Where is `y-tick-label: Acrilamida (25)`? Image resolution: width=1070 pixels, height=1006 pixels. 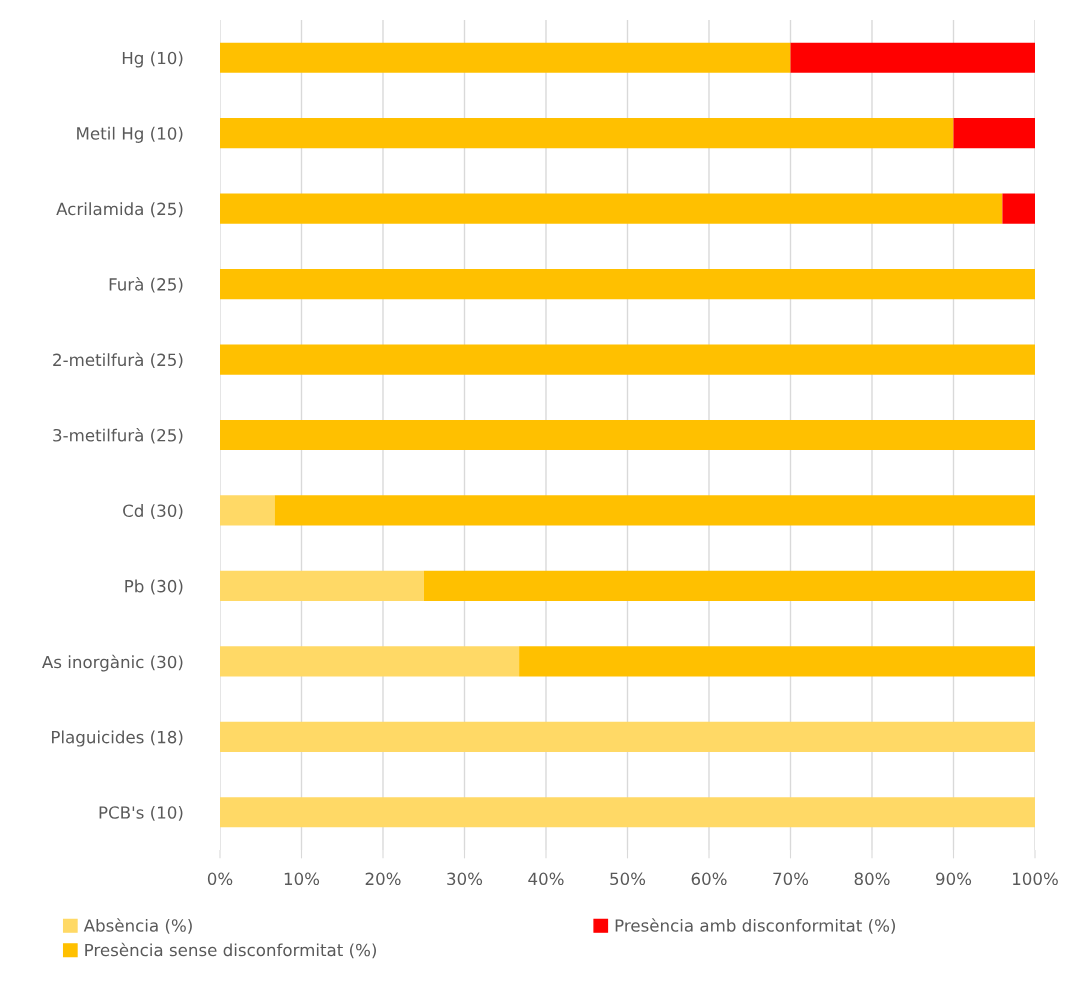
y-tick-label: Acrilamida (25) is located at coordinates (119, 210).